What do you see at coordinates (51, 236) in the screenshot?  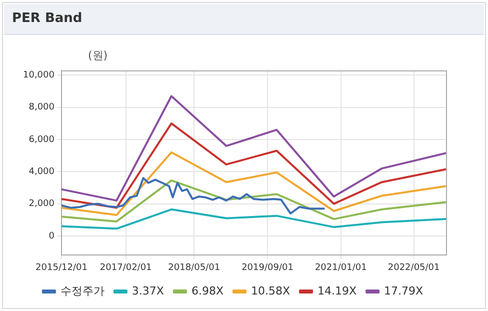 I see `y-tick-label: 0` at bounding box center [51, 236].